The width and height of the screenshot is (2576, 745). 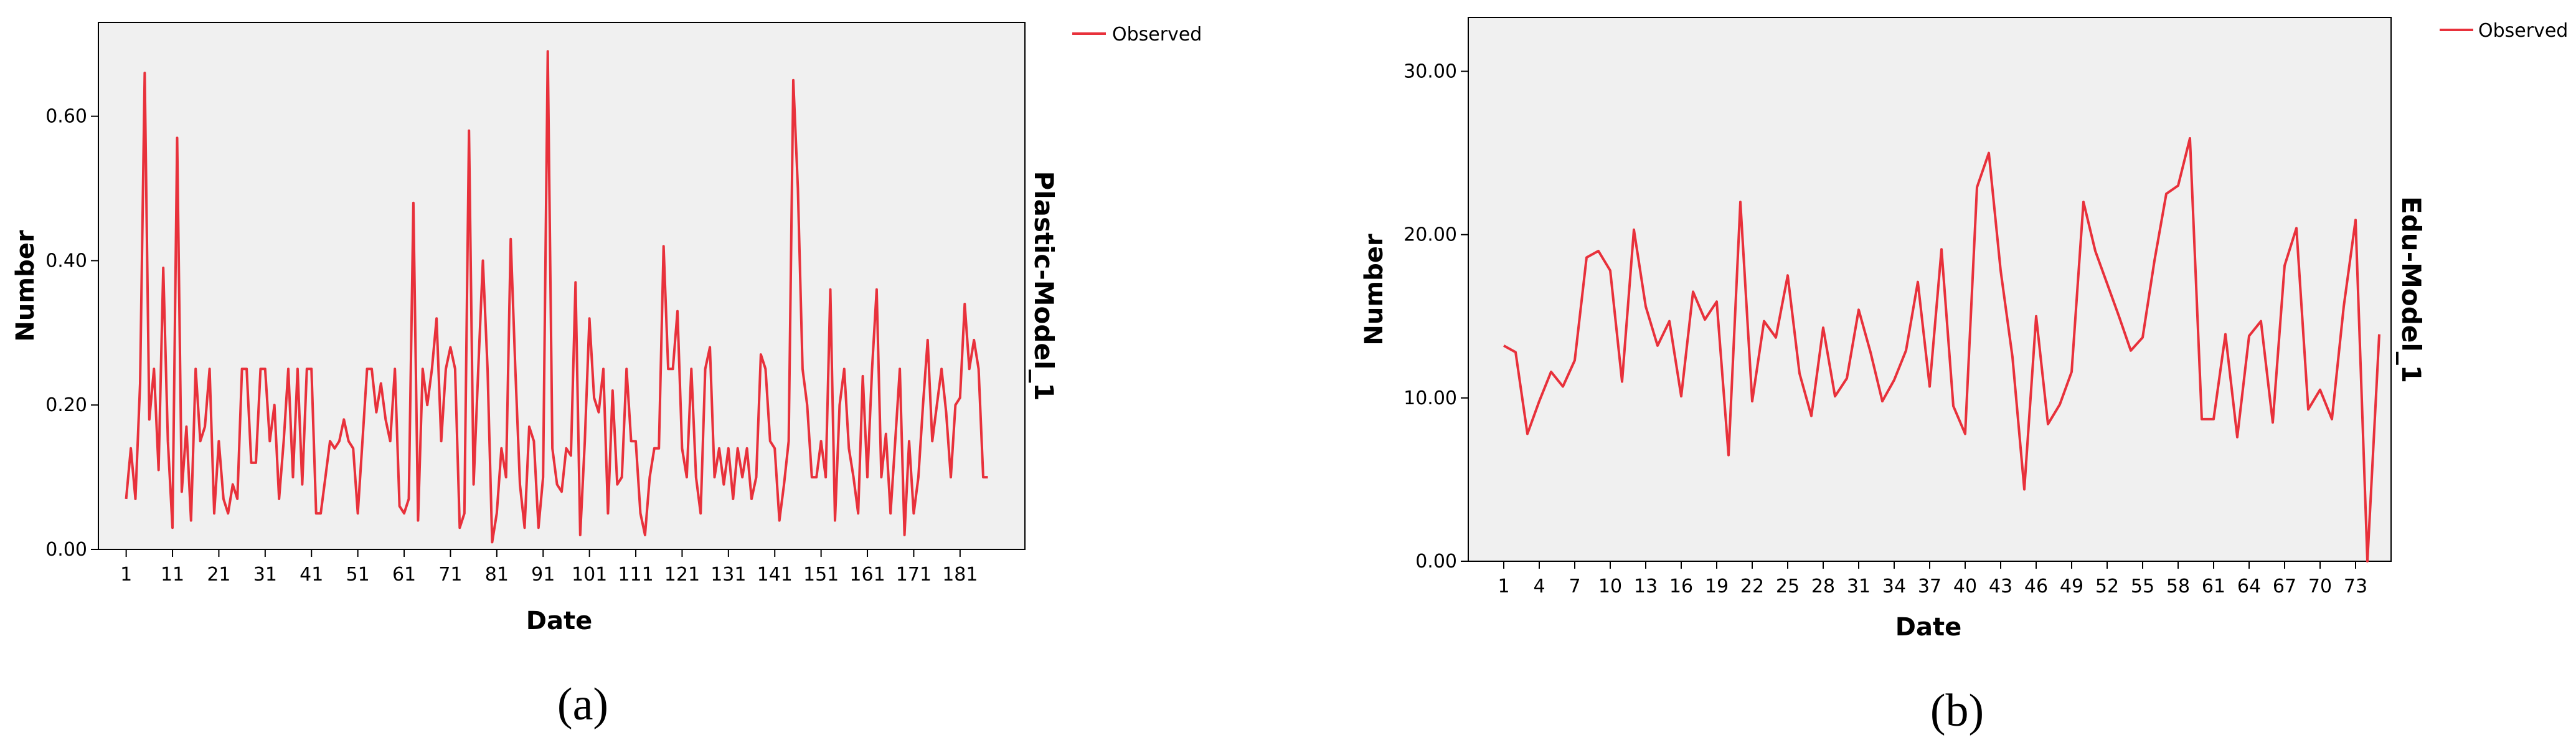 I want to click on x-tick-label-b: 28, so click(x=1823, y=586).